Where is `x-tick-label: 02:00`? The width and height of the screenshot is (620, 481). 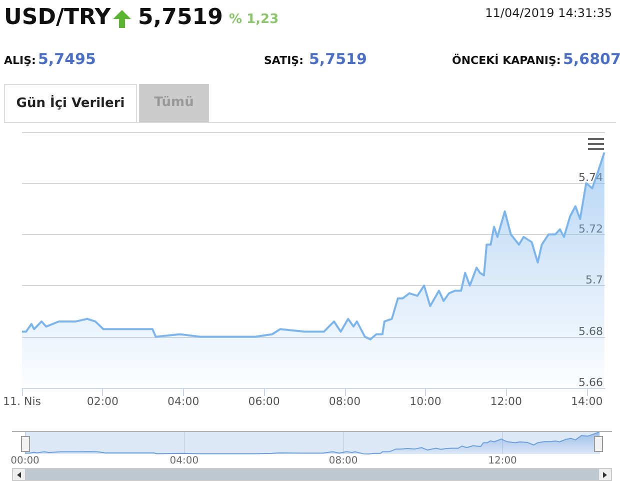
x-tick-label: 02:00 is located at coordinates (102, 401).